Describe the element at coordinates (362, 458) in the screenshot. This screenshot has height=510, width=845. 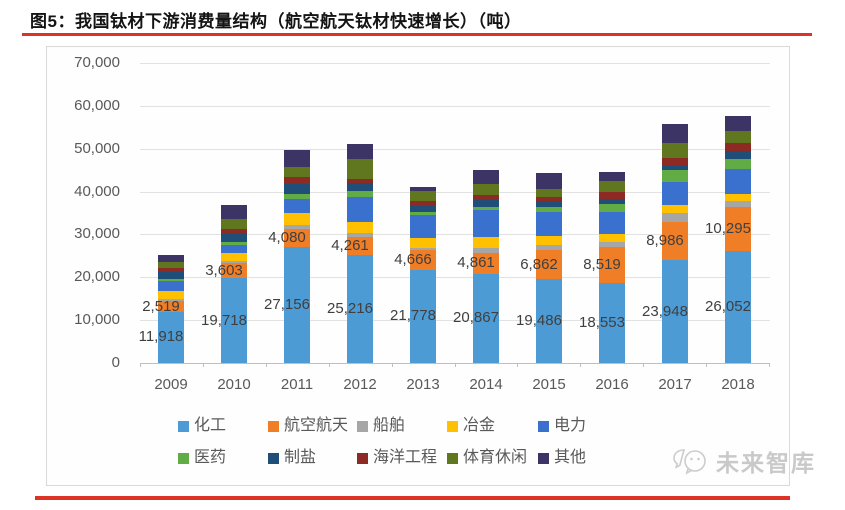
I see `legend-swatch-marine-engineering` at that location.